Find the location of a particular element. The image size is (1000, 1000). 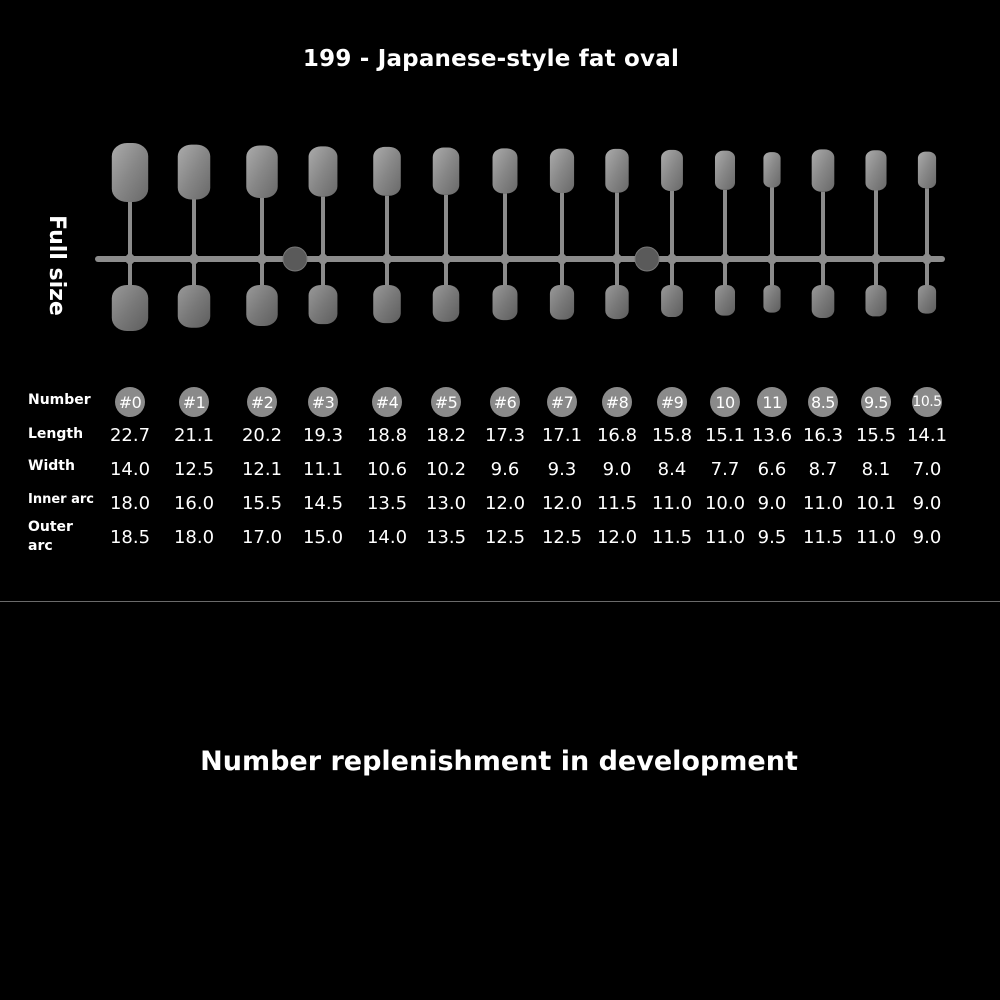

size-number-badge: #4 is located at coordinates (387, 402).